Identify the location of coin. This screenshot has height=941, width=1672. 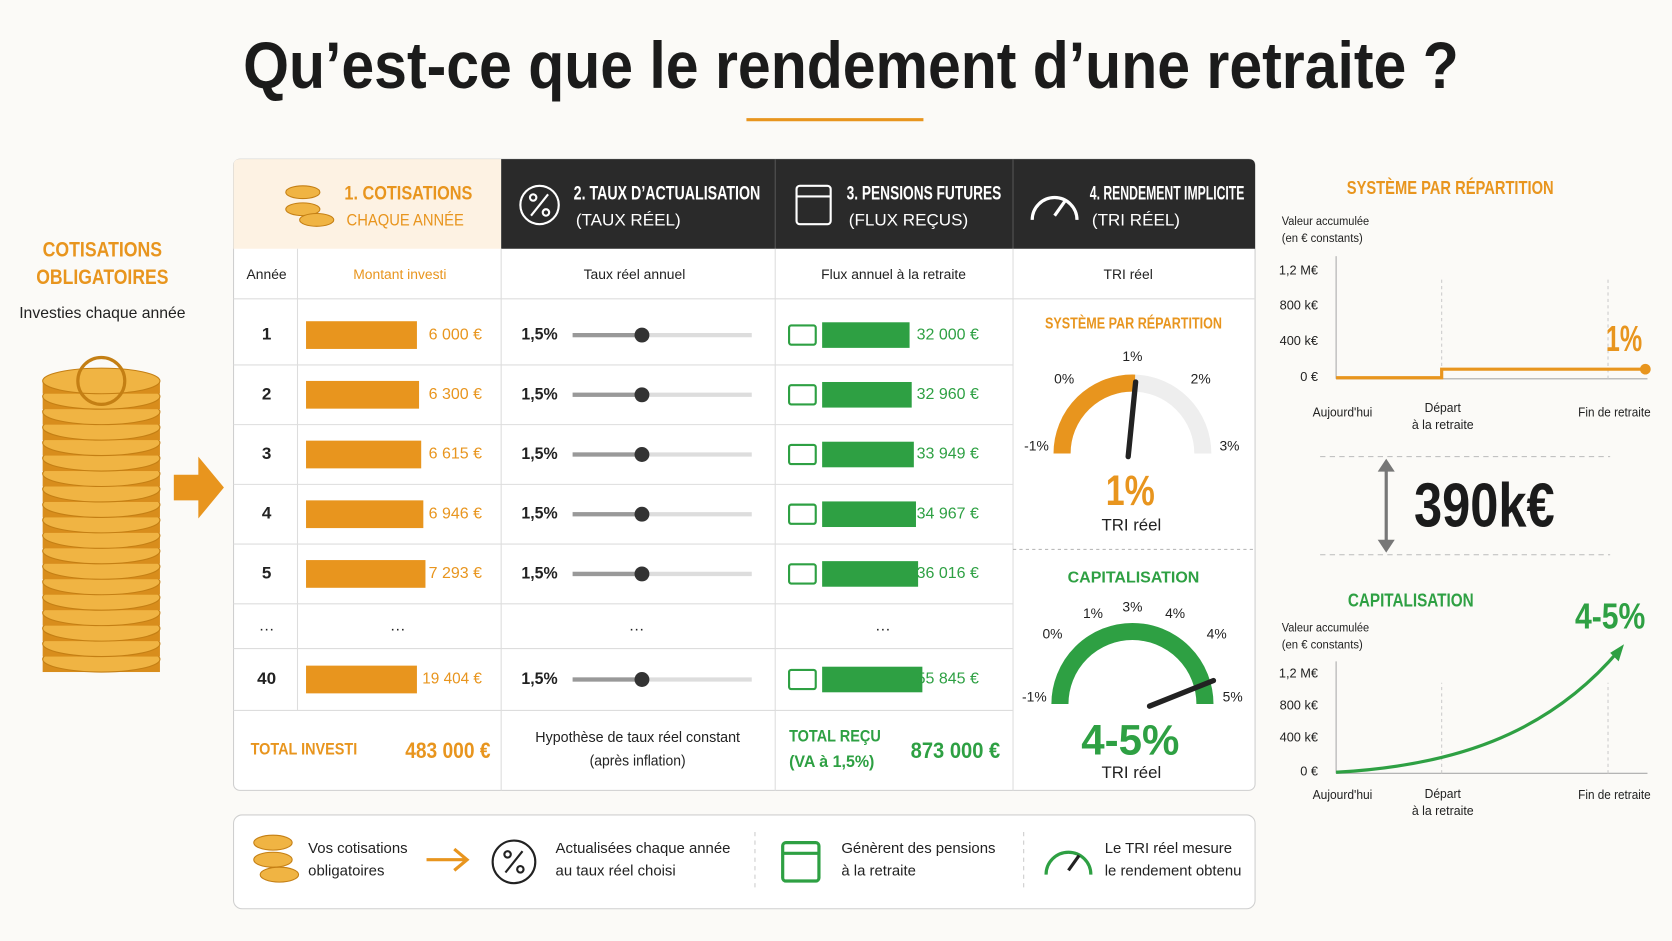
(101, 381).